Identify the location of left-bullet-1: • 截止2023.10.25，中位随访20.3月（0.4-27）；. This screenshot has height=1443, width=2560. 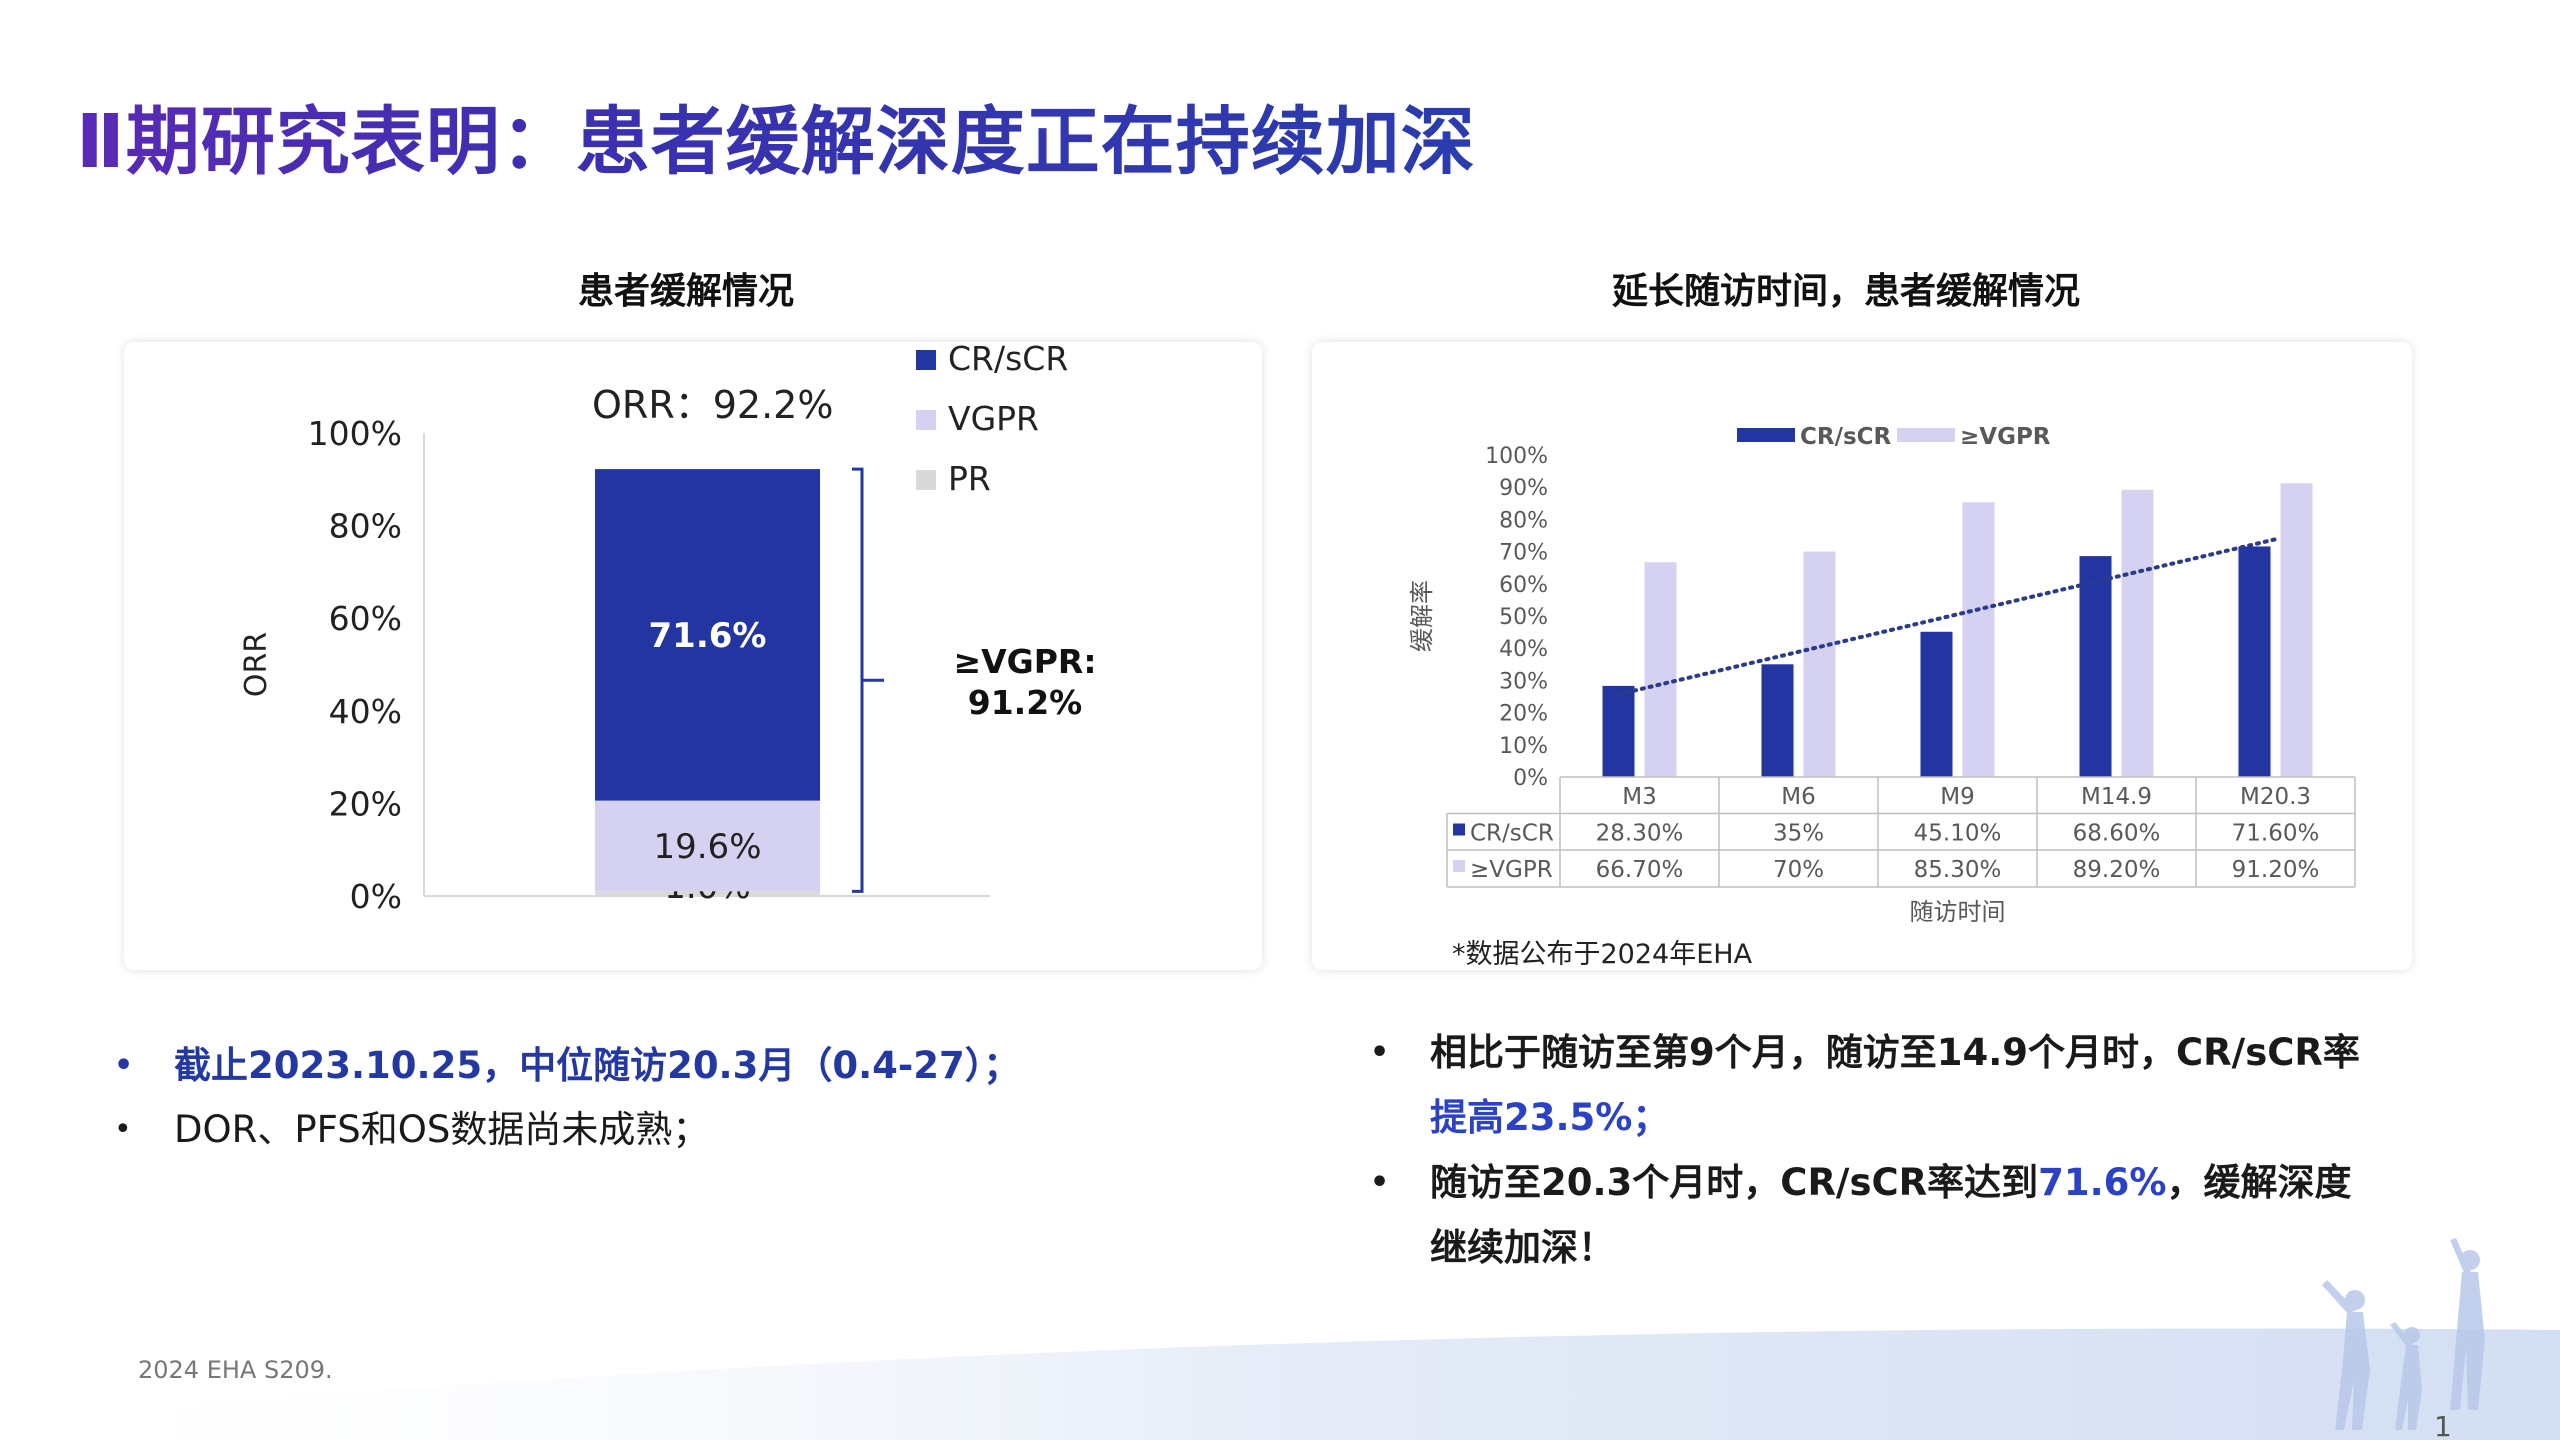
(567, 1065).